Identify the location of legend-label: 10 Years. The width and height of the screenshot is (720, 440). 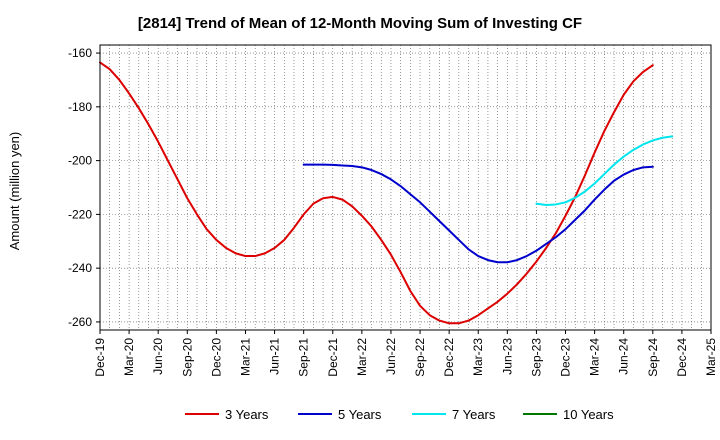
(588, 414).